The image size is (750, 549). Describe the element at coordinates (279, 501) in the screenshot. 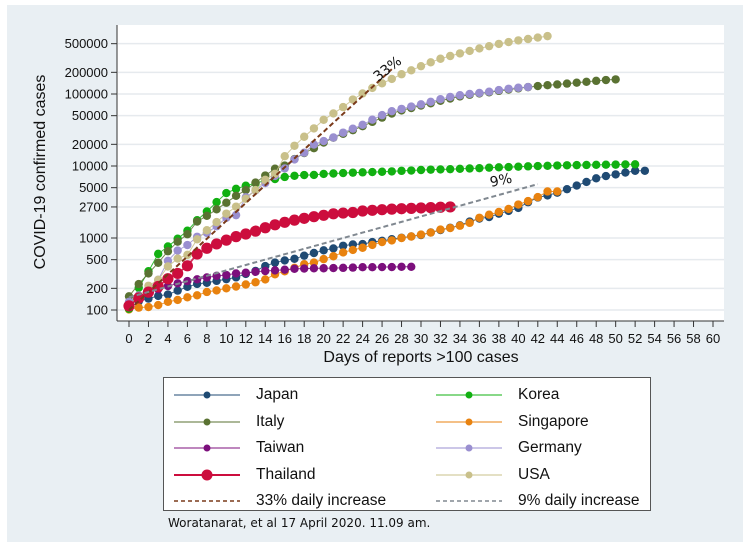

I see `legend-item-33-daily-increase: 33% daily increase` at that location.